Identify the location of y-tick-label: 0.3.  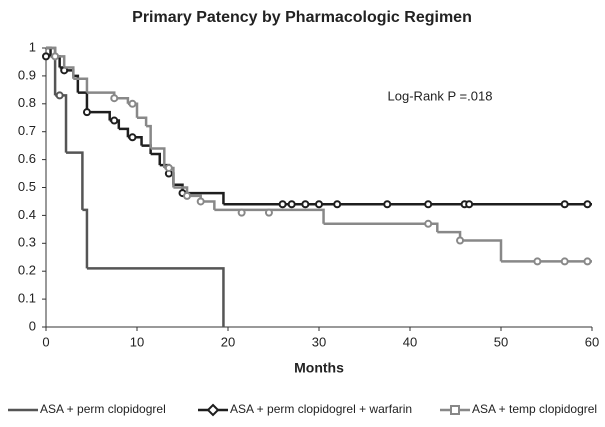
(27, 242).